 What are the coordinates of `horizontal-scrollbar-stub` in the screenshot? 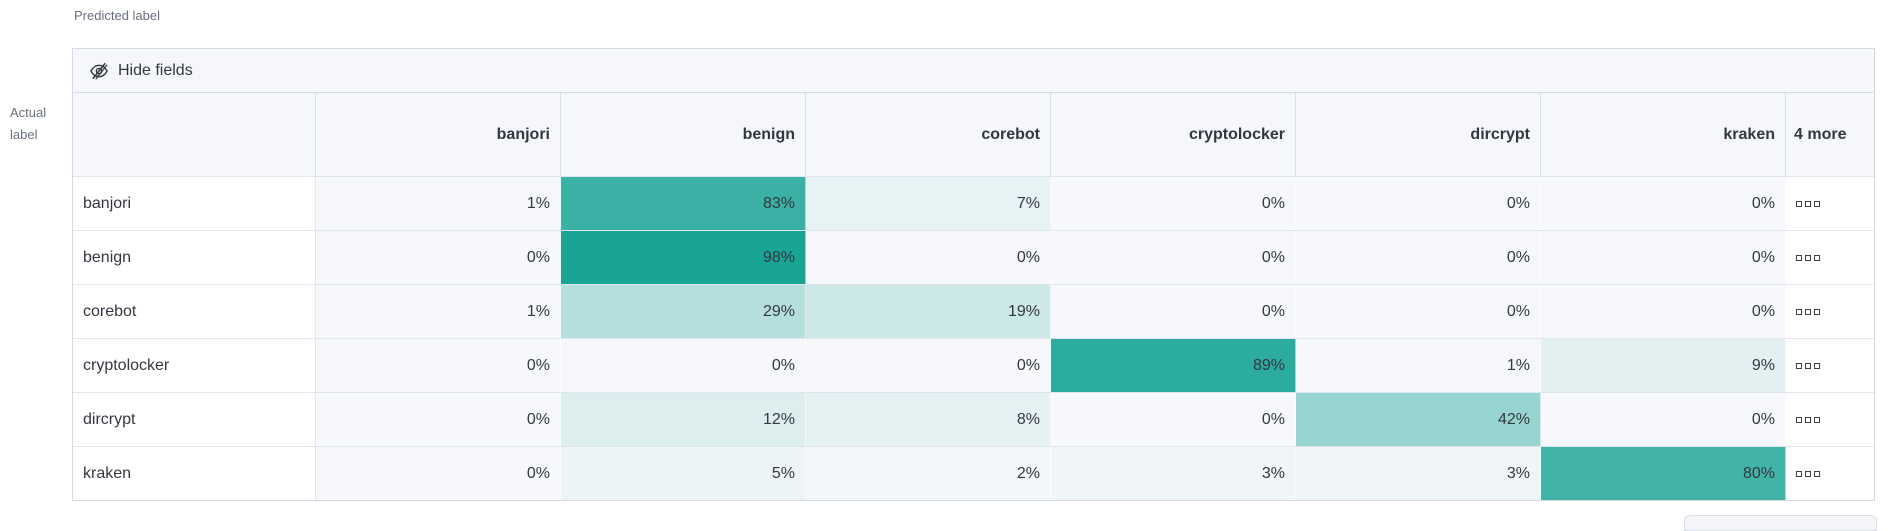 It's located at (1780, 523).